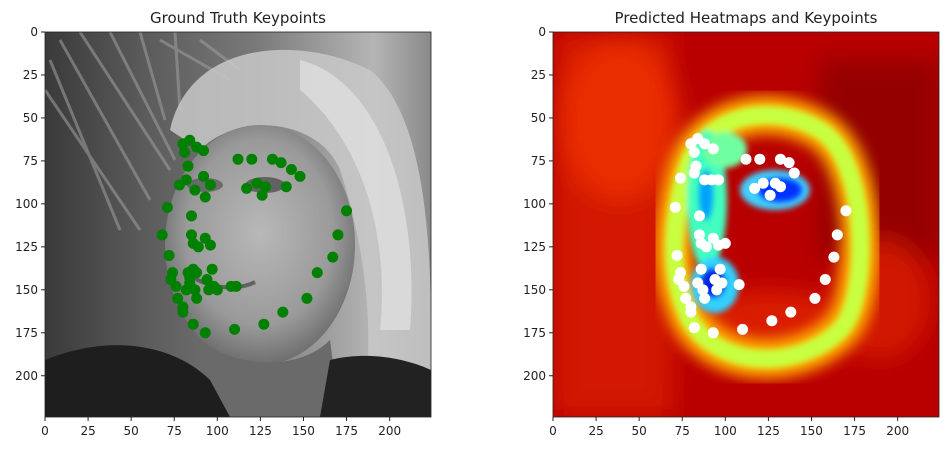 The height and width of the screenshot is (451, 948). I want to click on gt-y-tick-label: 200, so click(26, 376).